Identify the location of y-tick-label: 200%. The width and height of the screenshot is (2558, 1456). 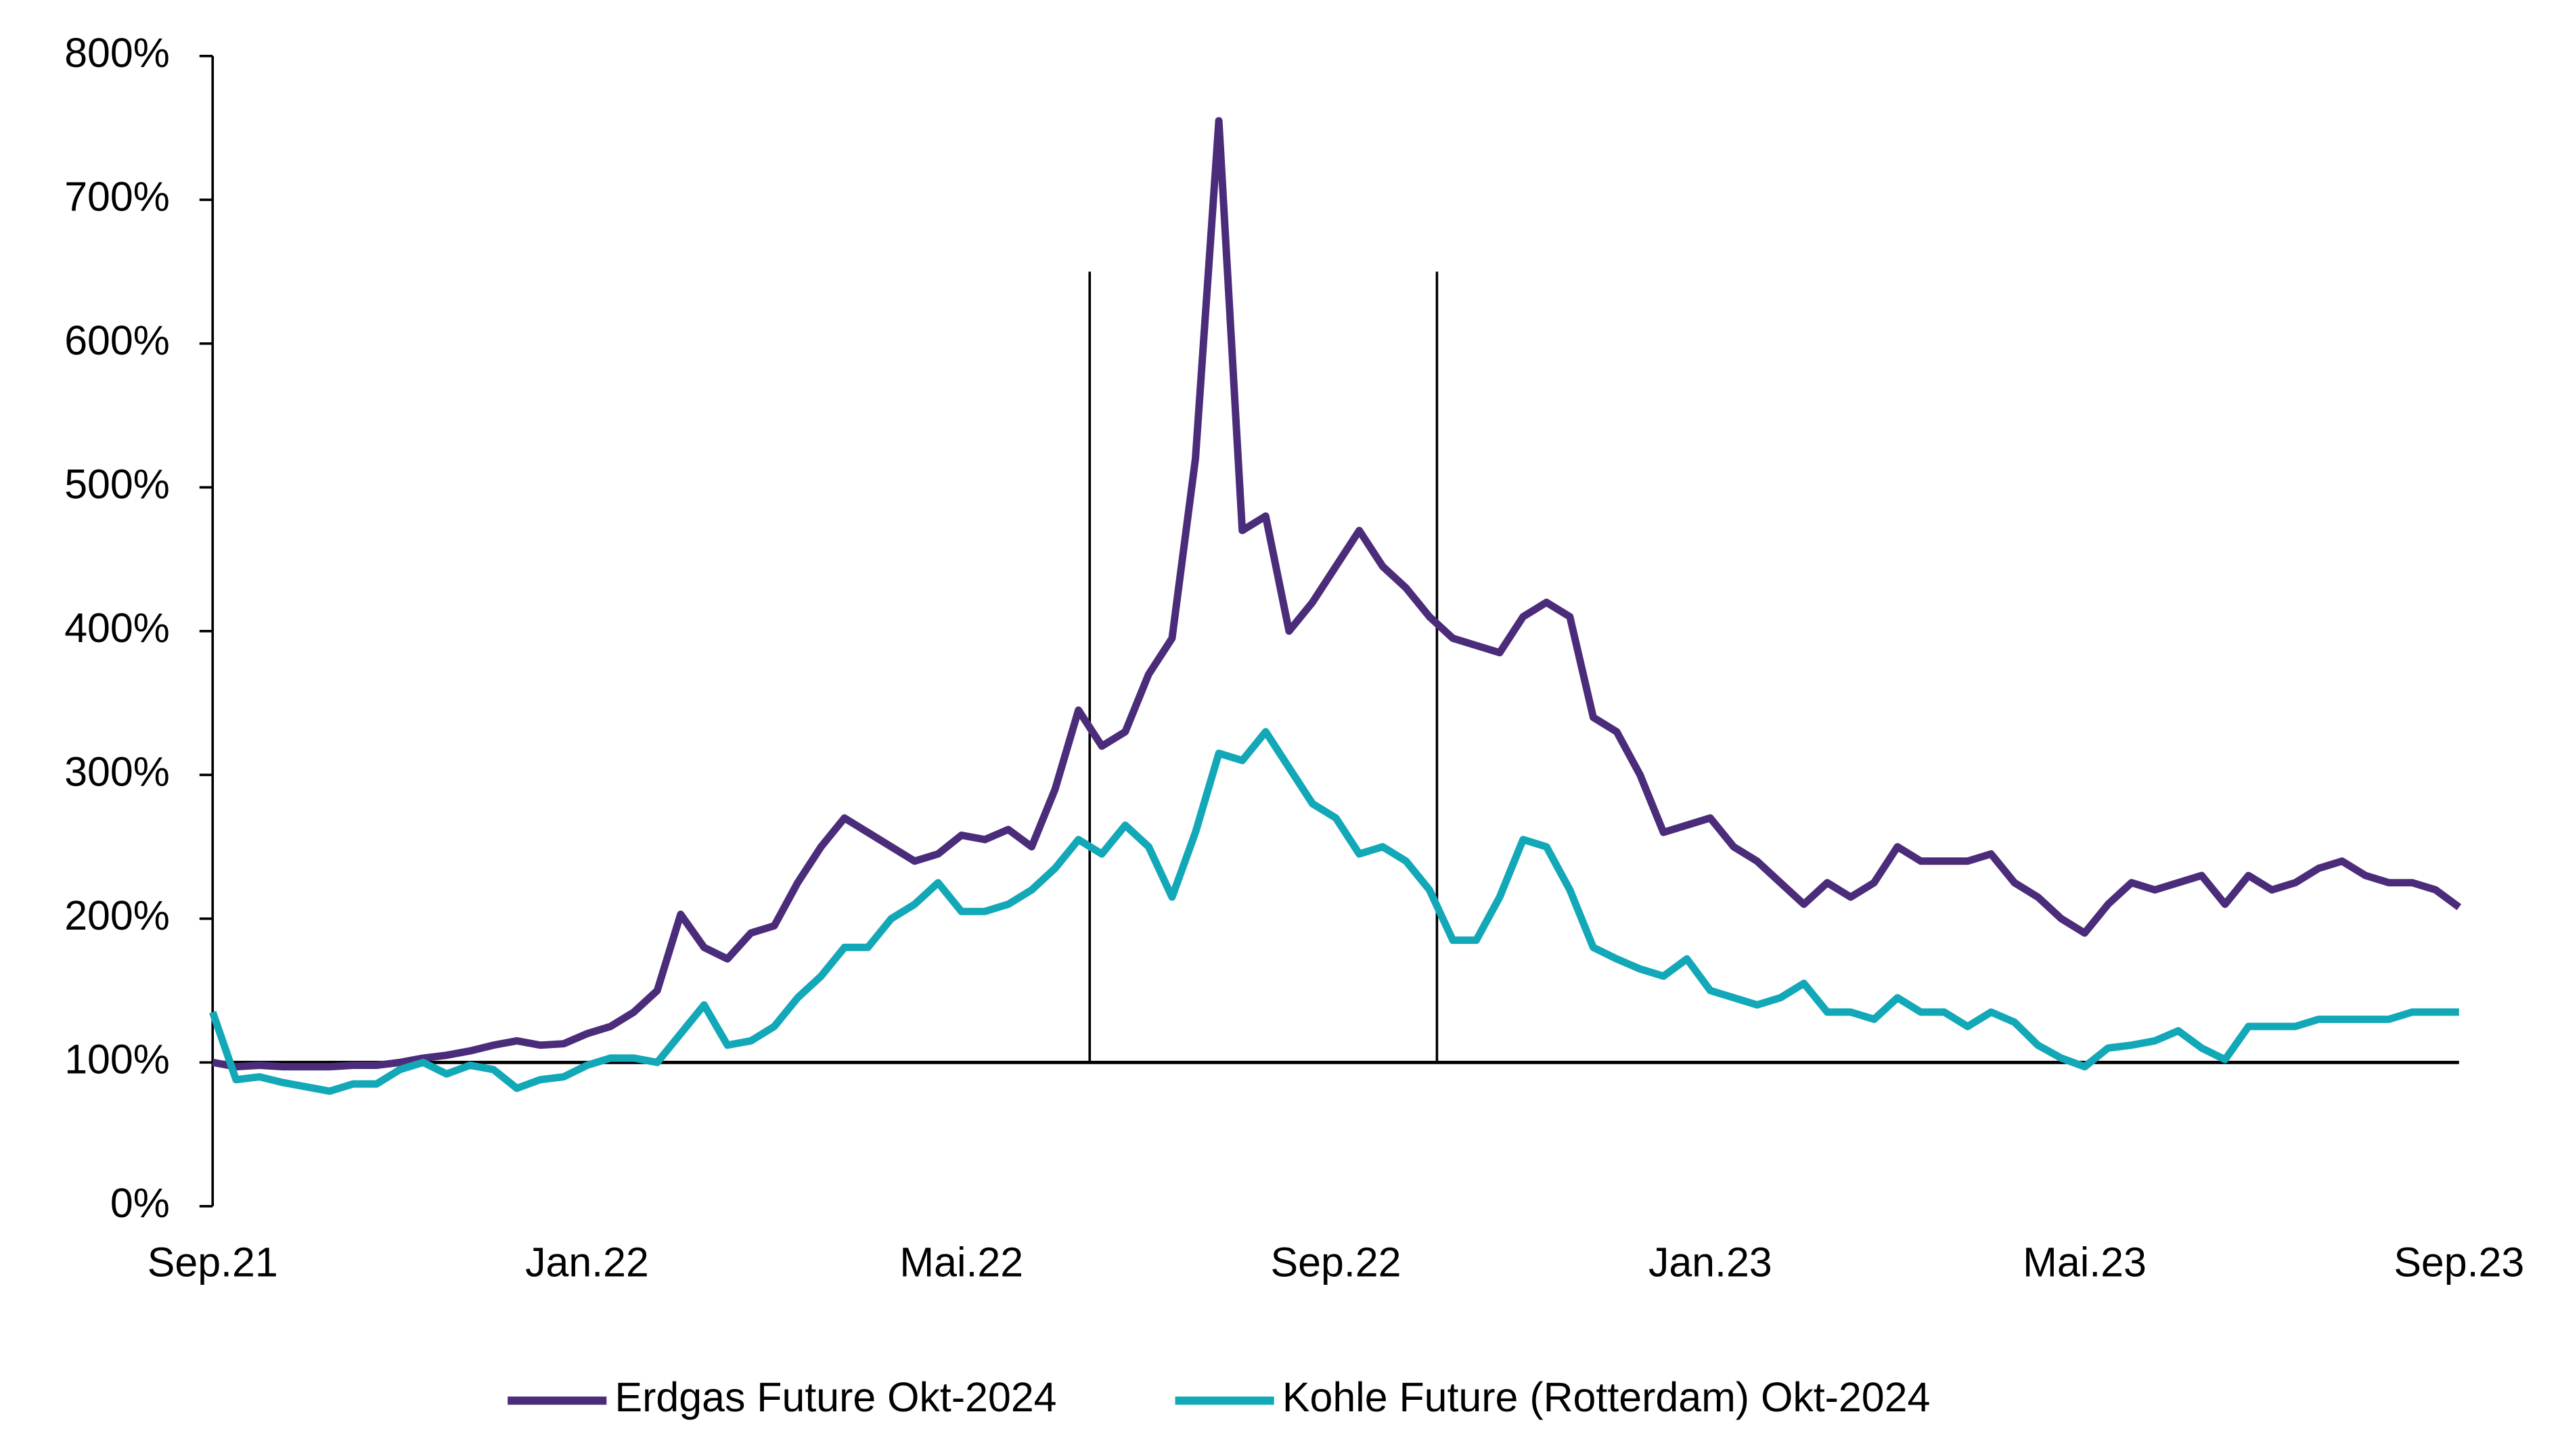
(117, 915).